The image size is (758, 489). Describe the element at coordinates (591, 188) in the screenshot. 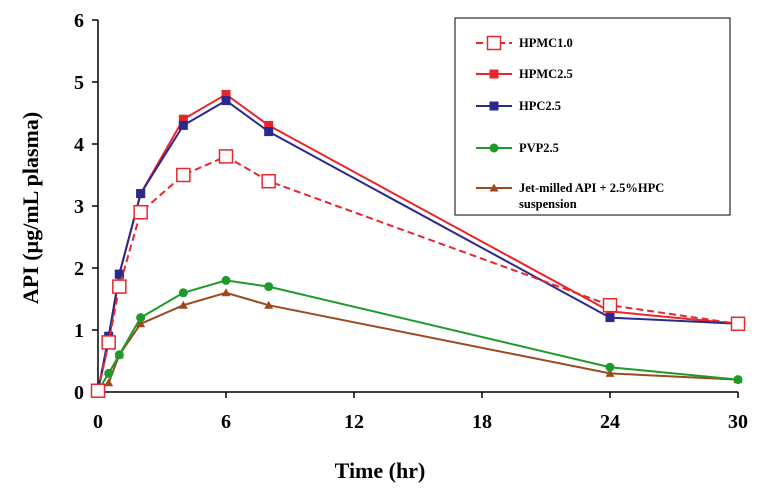

I see `legend-label: Jet-milled API + 2.5%HPC` at that location.